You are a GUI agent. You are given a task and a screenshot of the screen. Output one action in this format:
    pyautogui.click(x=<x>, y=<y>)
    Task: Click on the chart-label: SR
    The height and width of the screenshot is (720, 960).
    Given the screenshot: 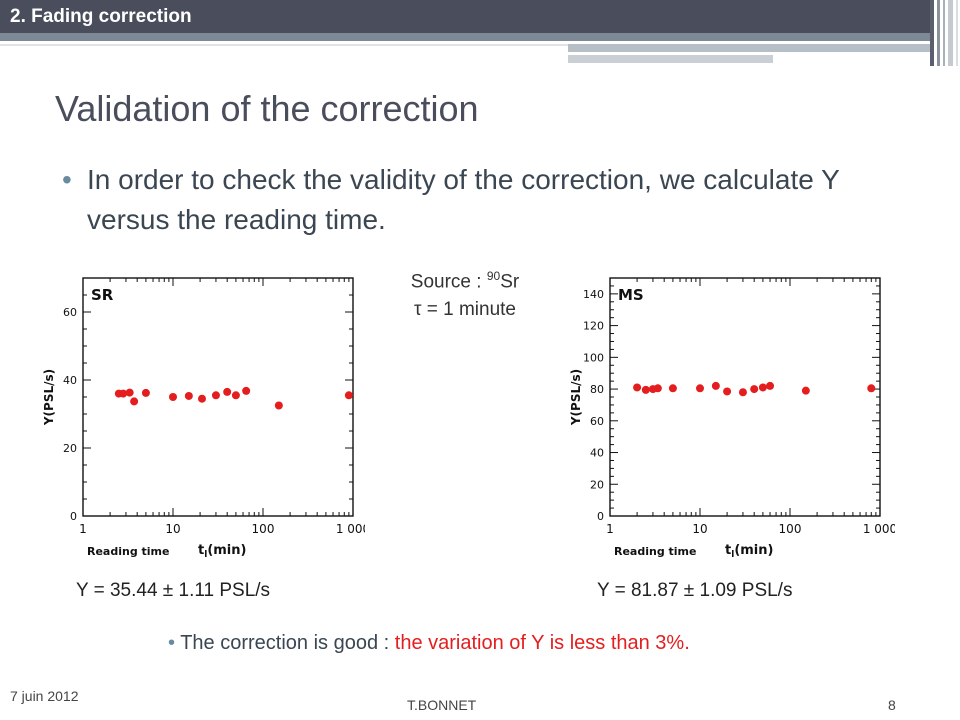 What is the action you would take?
    pyautogui.click(x=102, y=295)
    